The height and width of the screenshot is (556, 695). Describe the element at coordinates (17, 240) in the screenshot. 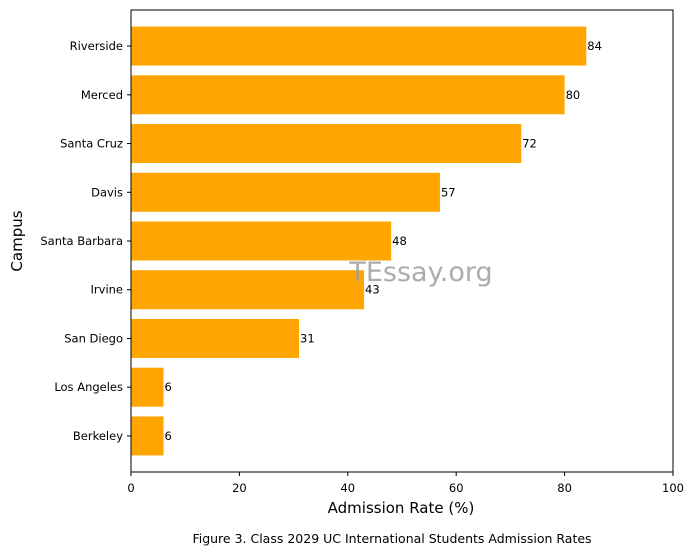

I see `y-axis-title: Campus` at that location.